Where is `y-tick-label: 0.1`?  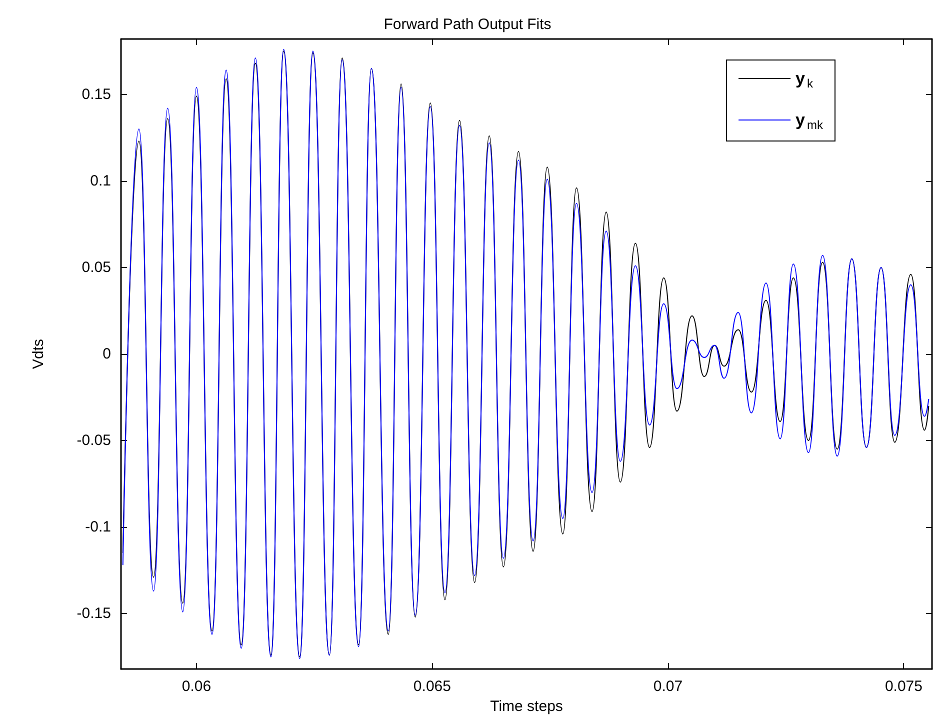 y-tick-label: 0.1 is located at coordinates (100, 181).